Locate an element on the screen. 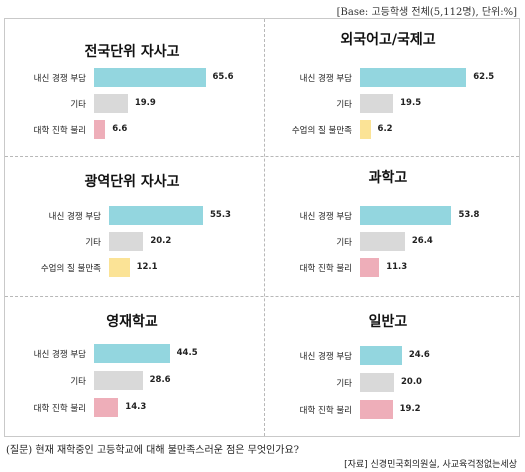 The image size is (525, 472). chart-title: 전국단위 자사고 is located at coordinates (132, 52).